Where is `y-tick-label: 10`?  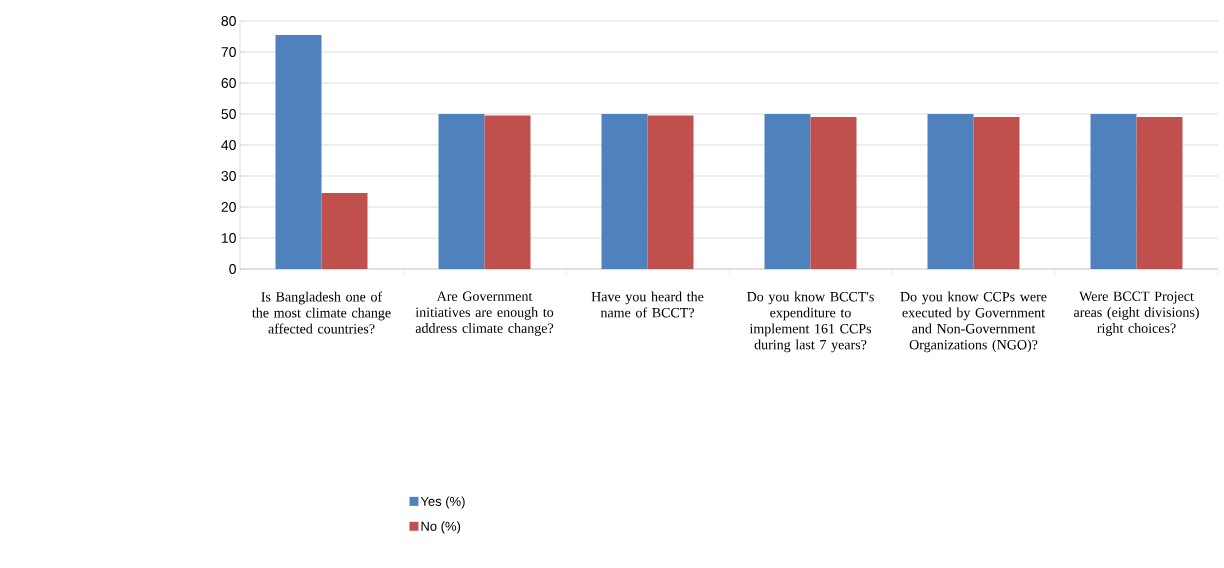 y-tick-label: 10 is located at coordinates (228, 238).